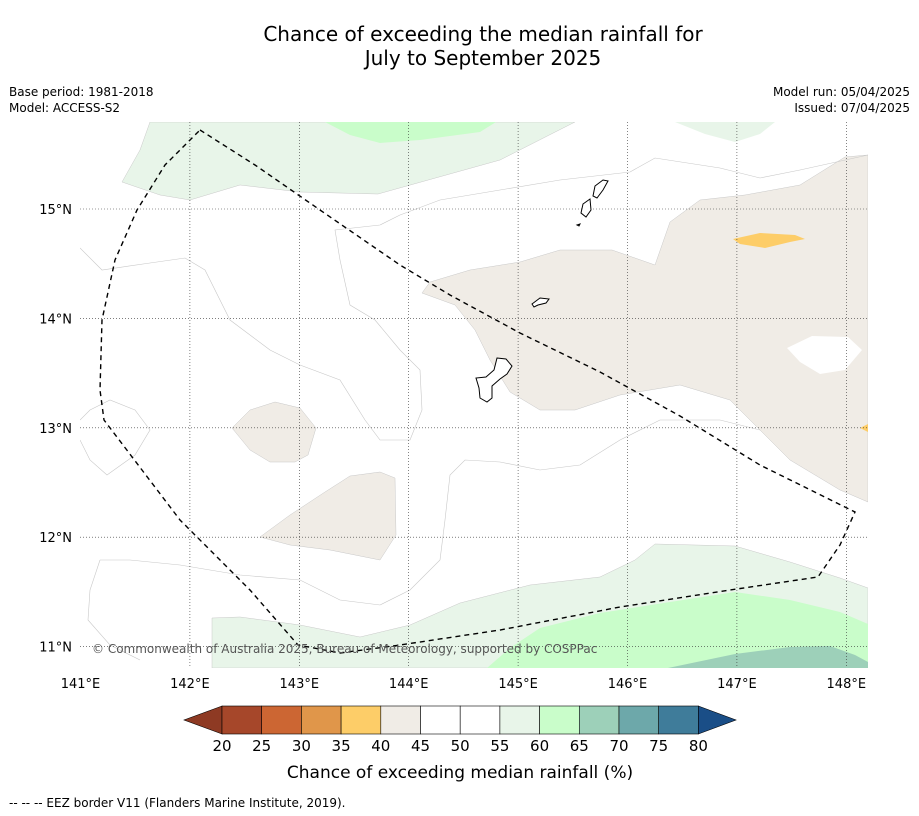  What do you see at coordinates (55, 538) in the screenshot?
I see `lat-tick-label: 12°N` at bounding box center [55, 538].